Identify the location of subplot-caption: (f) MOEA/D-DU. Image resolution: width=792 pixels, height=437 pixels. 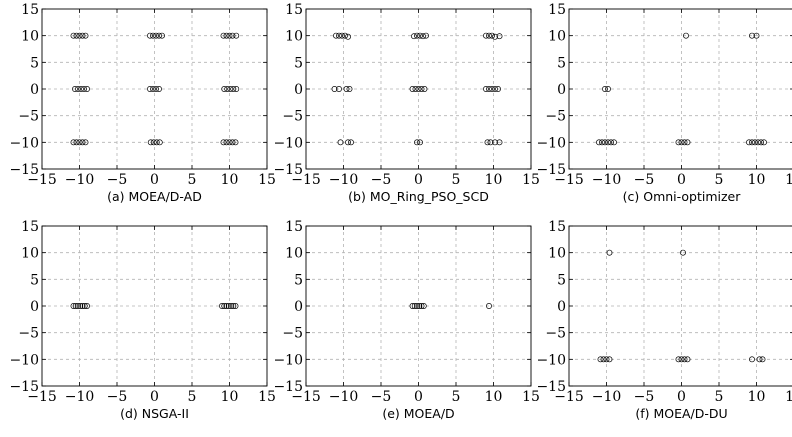
(681, 413).